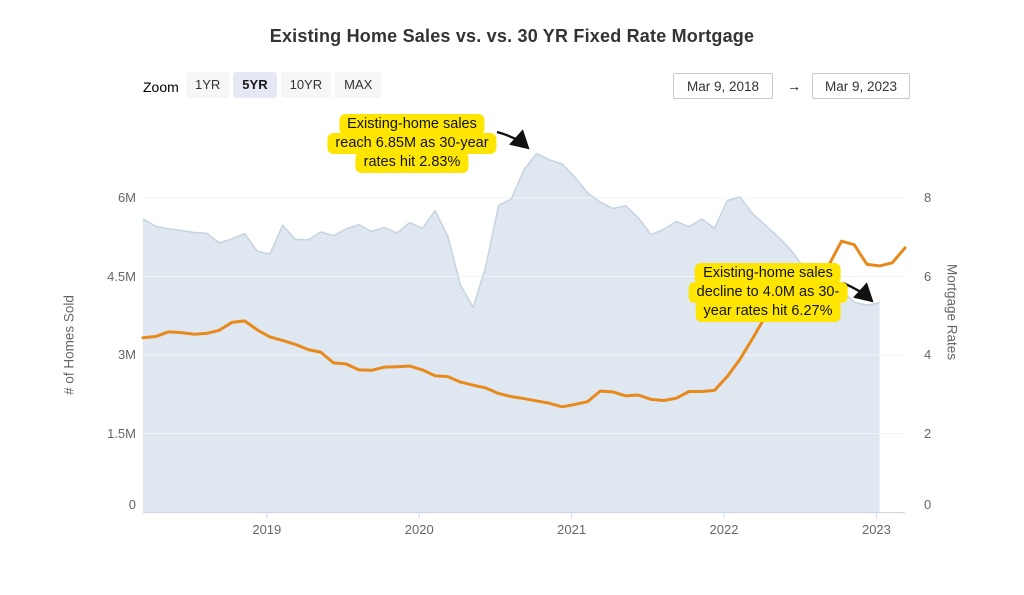 The image size is (1024, 595). Describe the element at coordinates (419, 529) in the screenshot. I see `x-axis-label-2020: 2020` at that location.